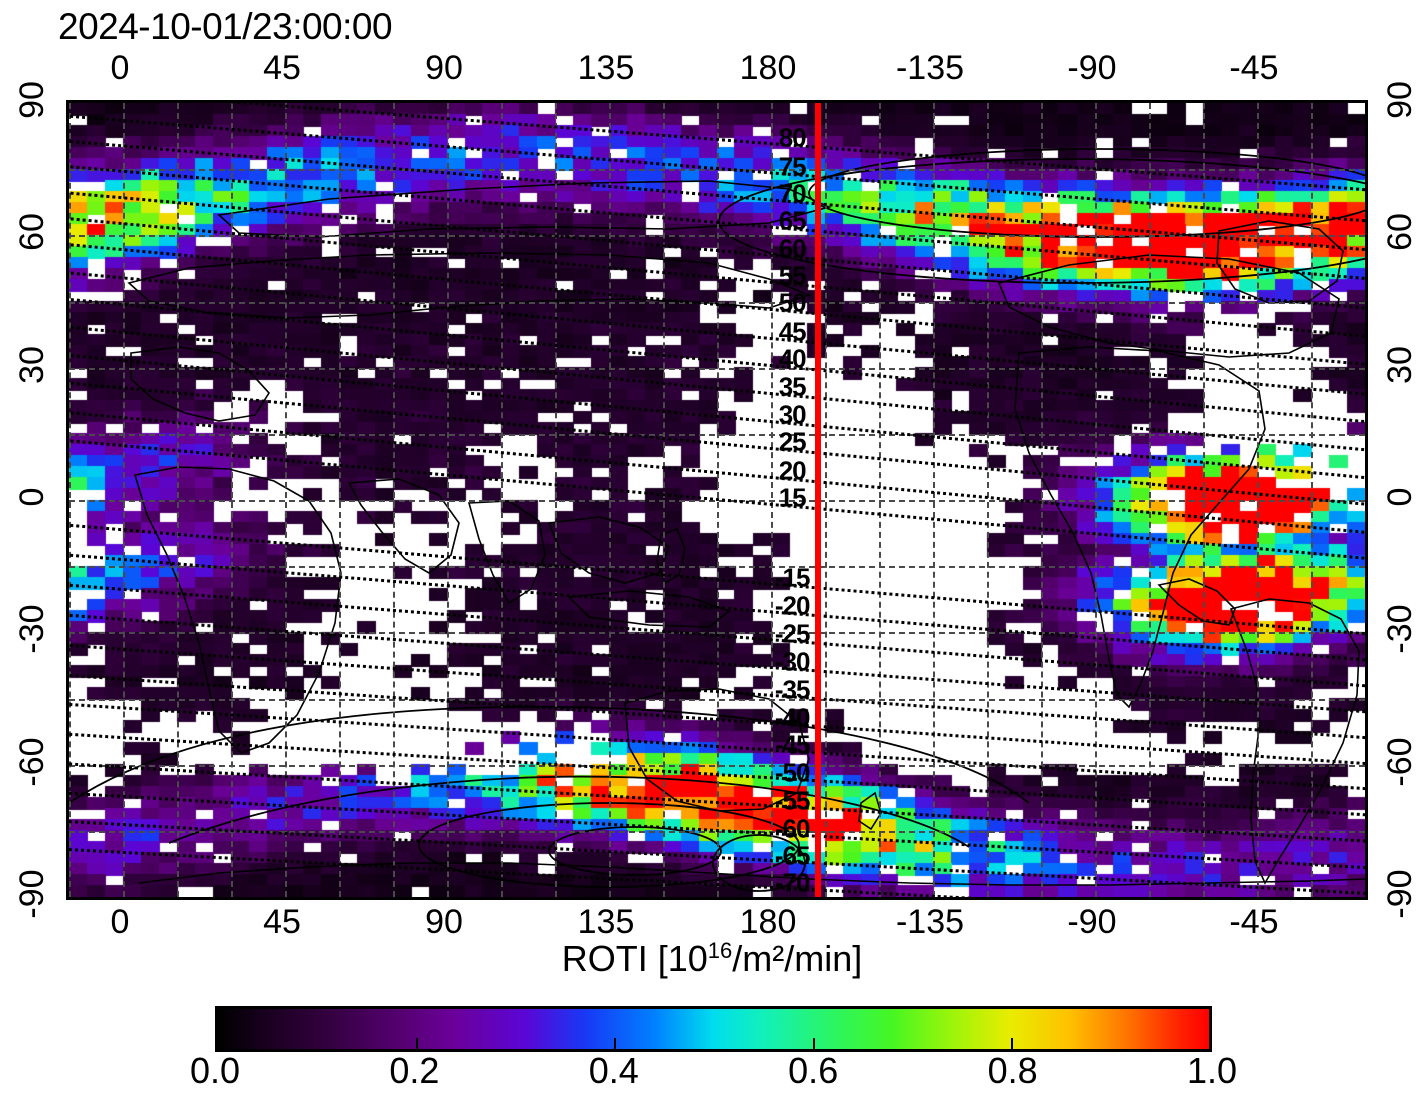  I want to click on x-axis-ticks-top: 0 45 90 135 180 -135 -90 -45, so click(717, 68).